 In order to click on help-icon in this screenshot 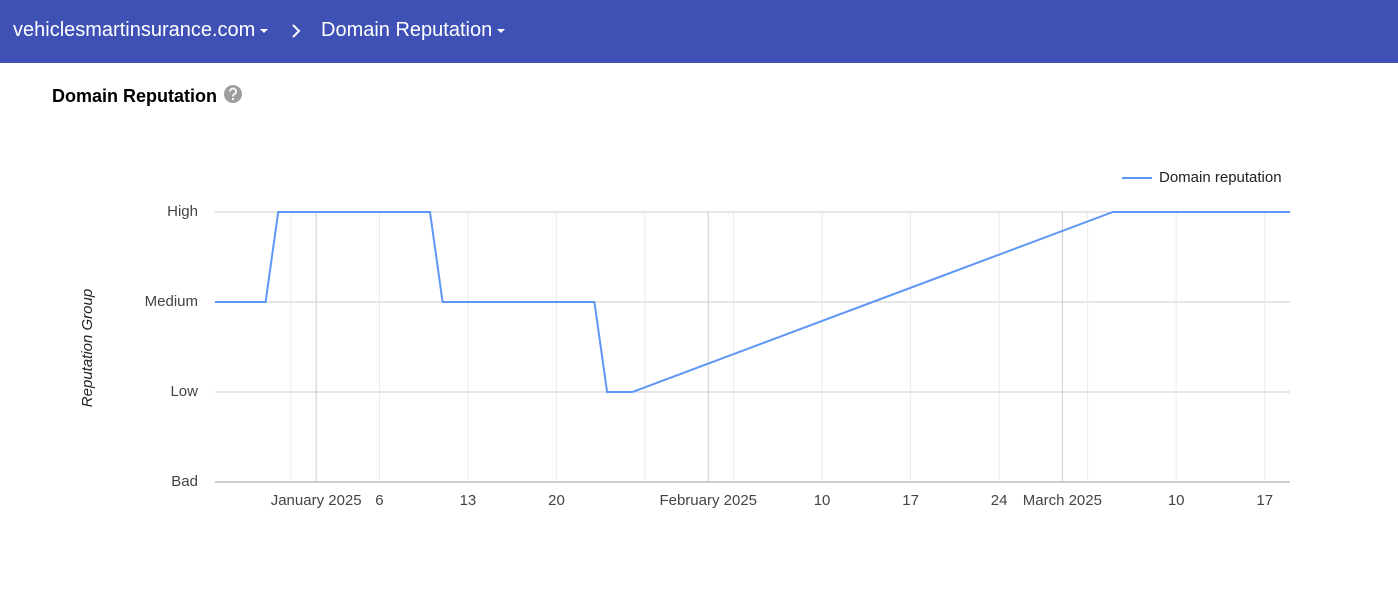, I will do `click(233, 94)`.